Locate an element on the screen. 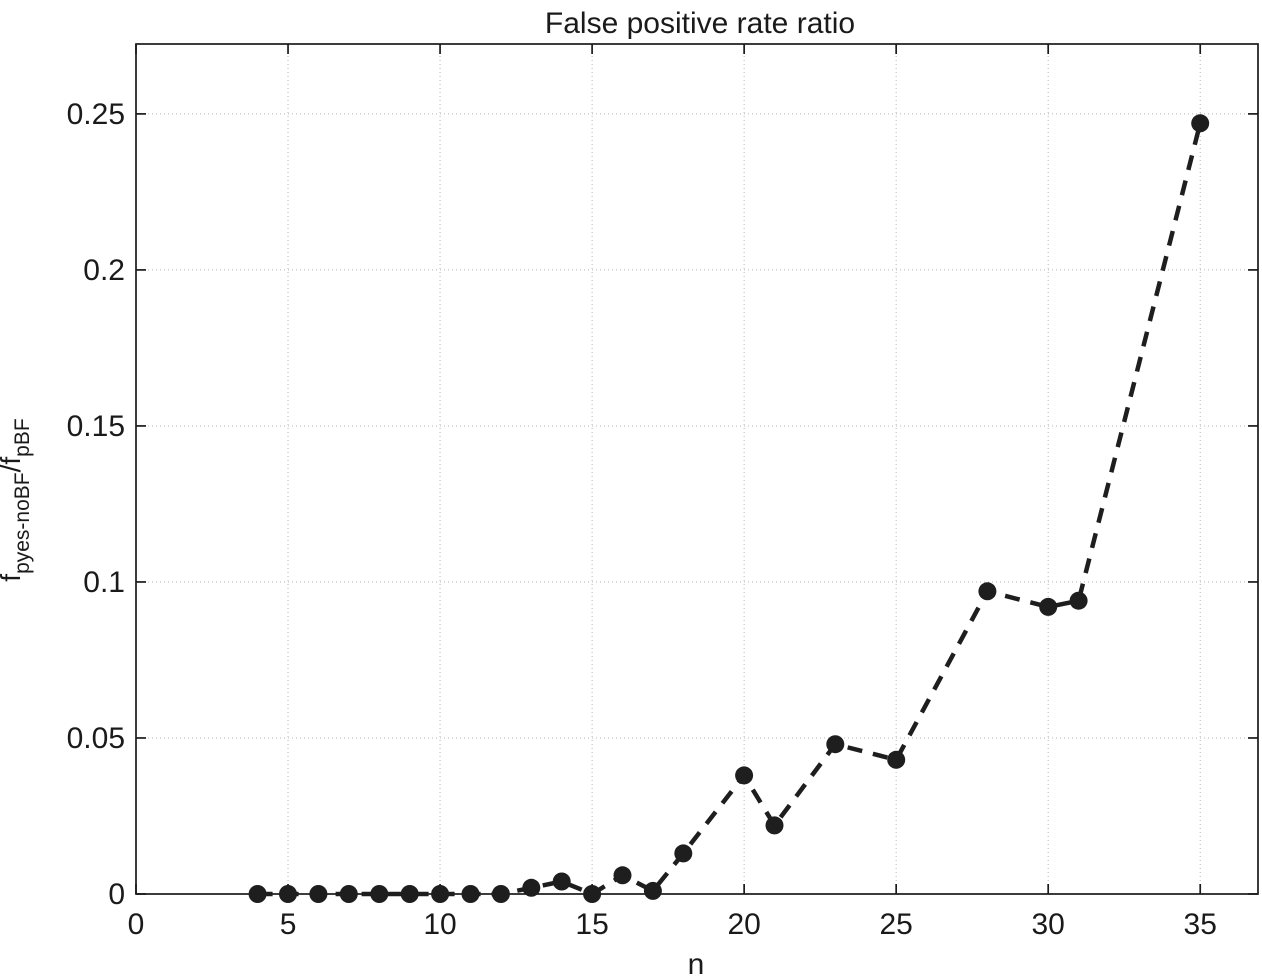 The width and height of the screenshot is (1262, 977). x-tick-label: 25 is located at coordinates (895, 924).